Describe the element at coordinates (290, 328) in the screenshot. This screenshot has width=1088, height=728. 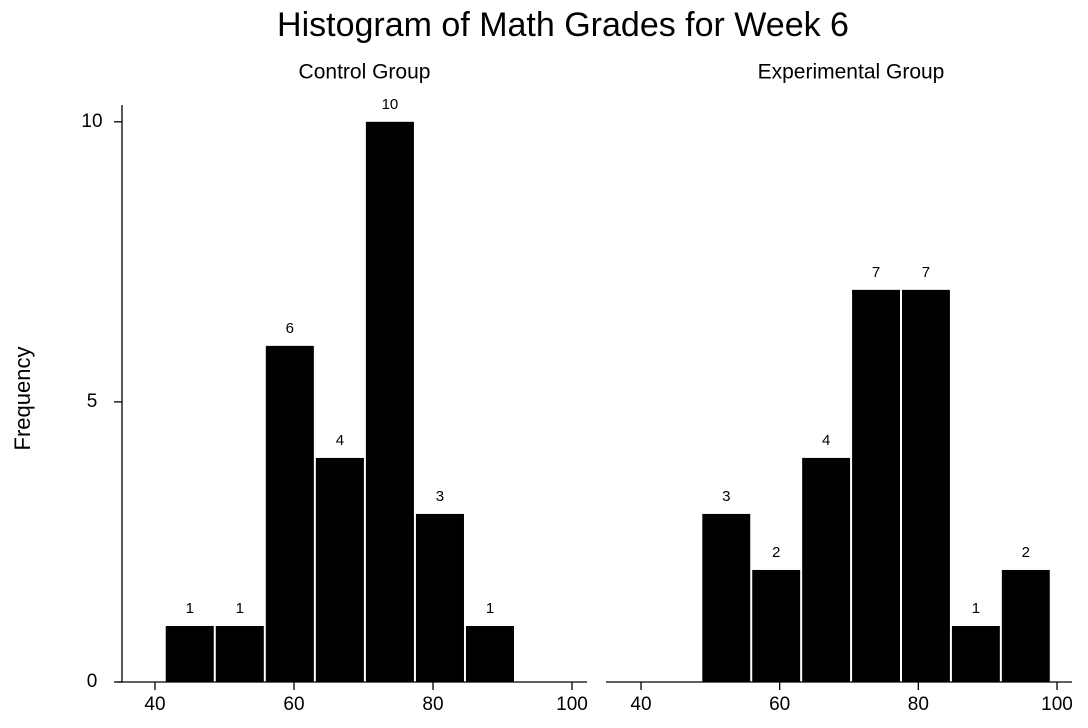
I see `value-label: 6` at that location.